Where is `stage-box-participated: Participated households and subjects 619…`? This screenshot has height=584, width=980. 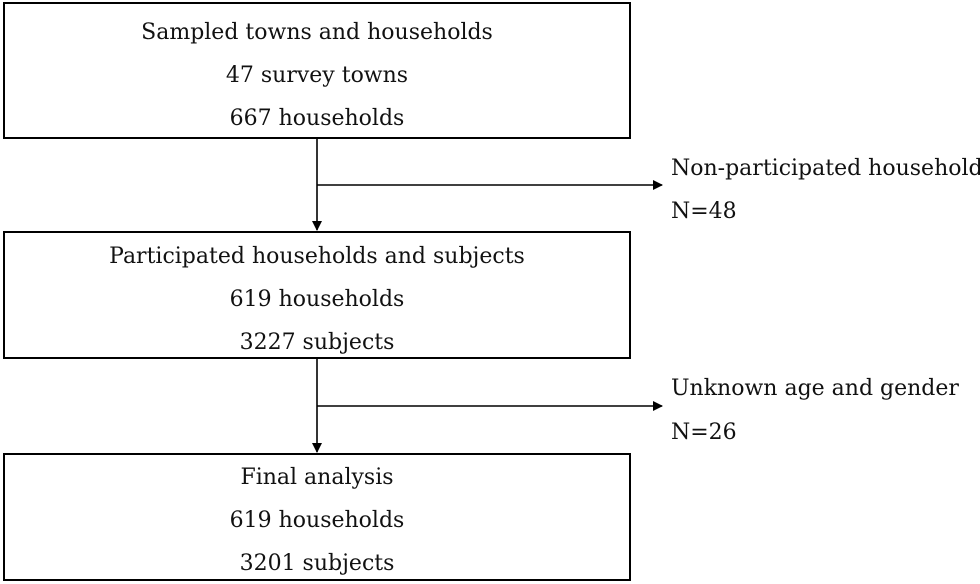
stage-box-participated: Participated households and subjects 619… is located at coordinates (317, 295).